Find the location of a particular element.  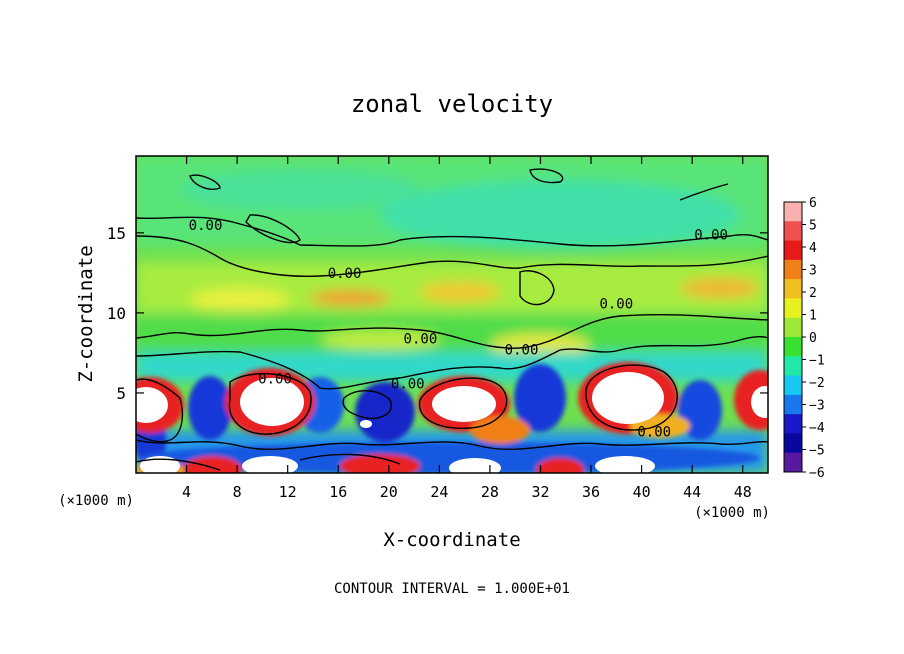

white-core-right is located at coordinates (759, 402).